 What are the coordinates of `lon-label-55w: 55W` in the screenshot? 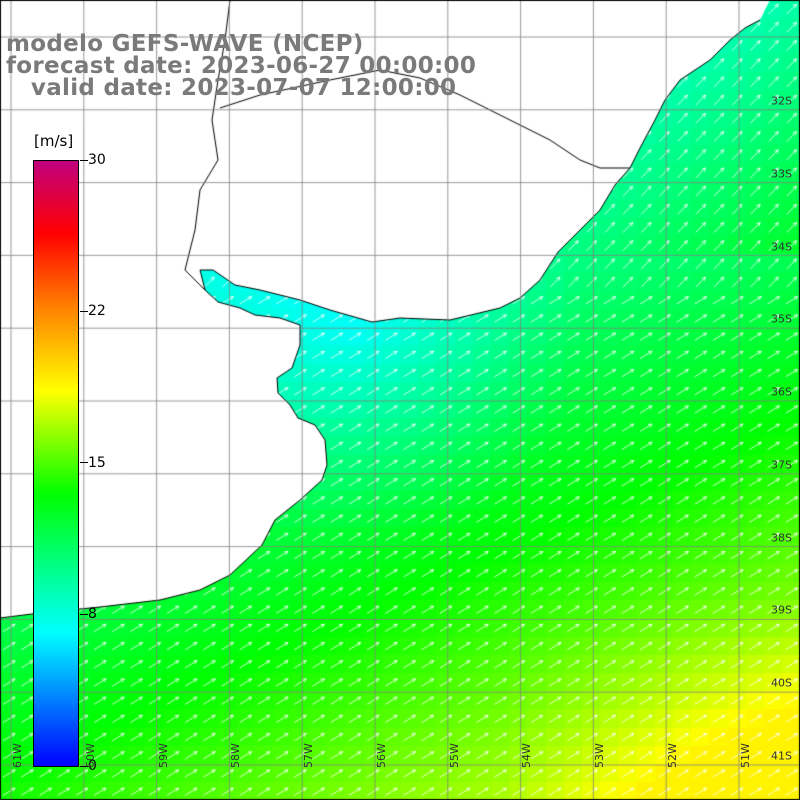 It's located at (454, 755).